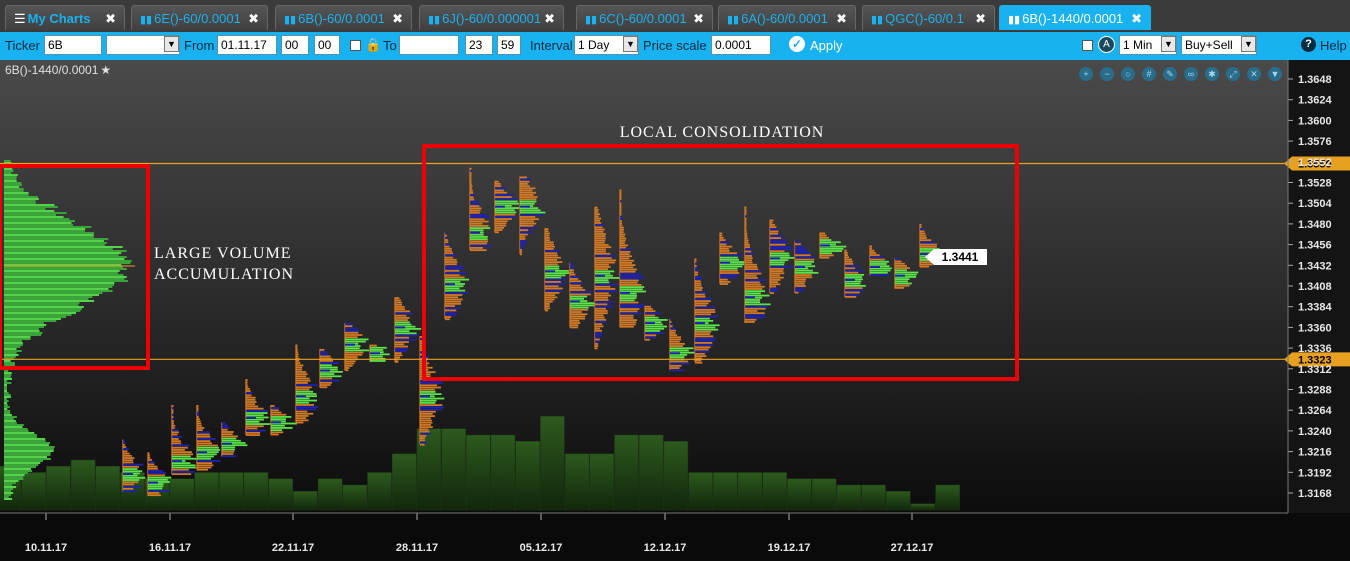 The image size is (1350, 561). Describe the element at coordinates (1149, 74) in the screenshot. I see `grid-icon: #` at that location.